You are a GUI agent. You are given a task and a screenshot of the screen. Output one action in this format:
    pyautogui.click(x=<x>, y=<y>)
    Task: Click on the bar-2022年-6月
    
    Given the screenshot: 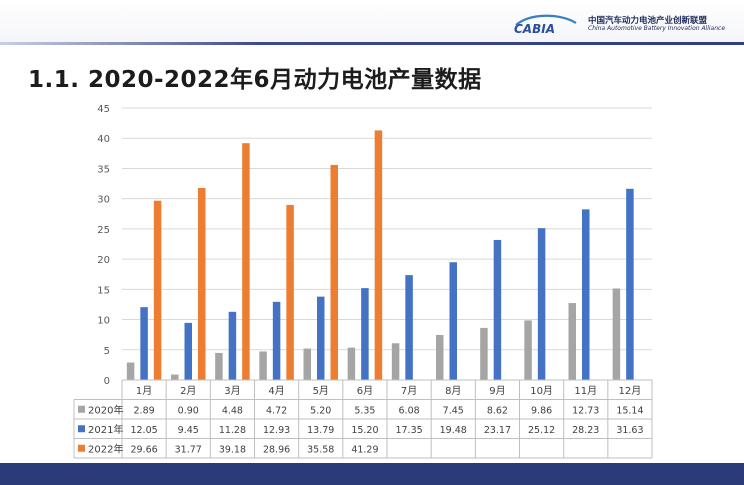 What is the action you would take?
    pyautogui.click(x=378, y=255)
    